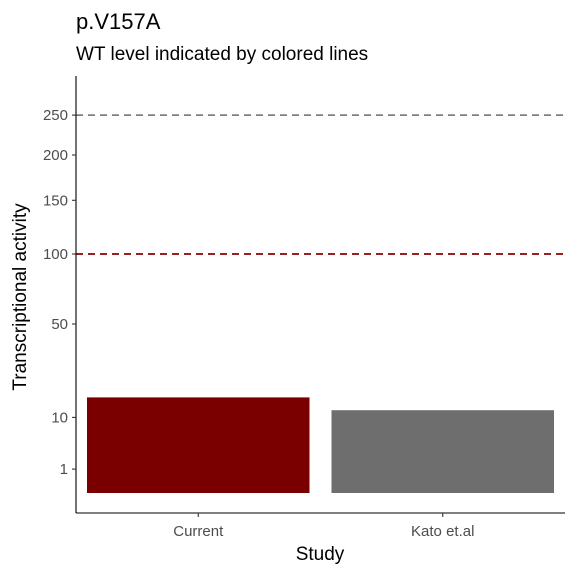 The image size is (576, 576). I want to click on bars, so click(320, 445).